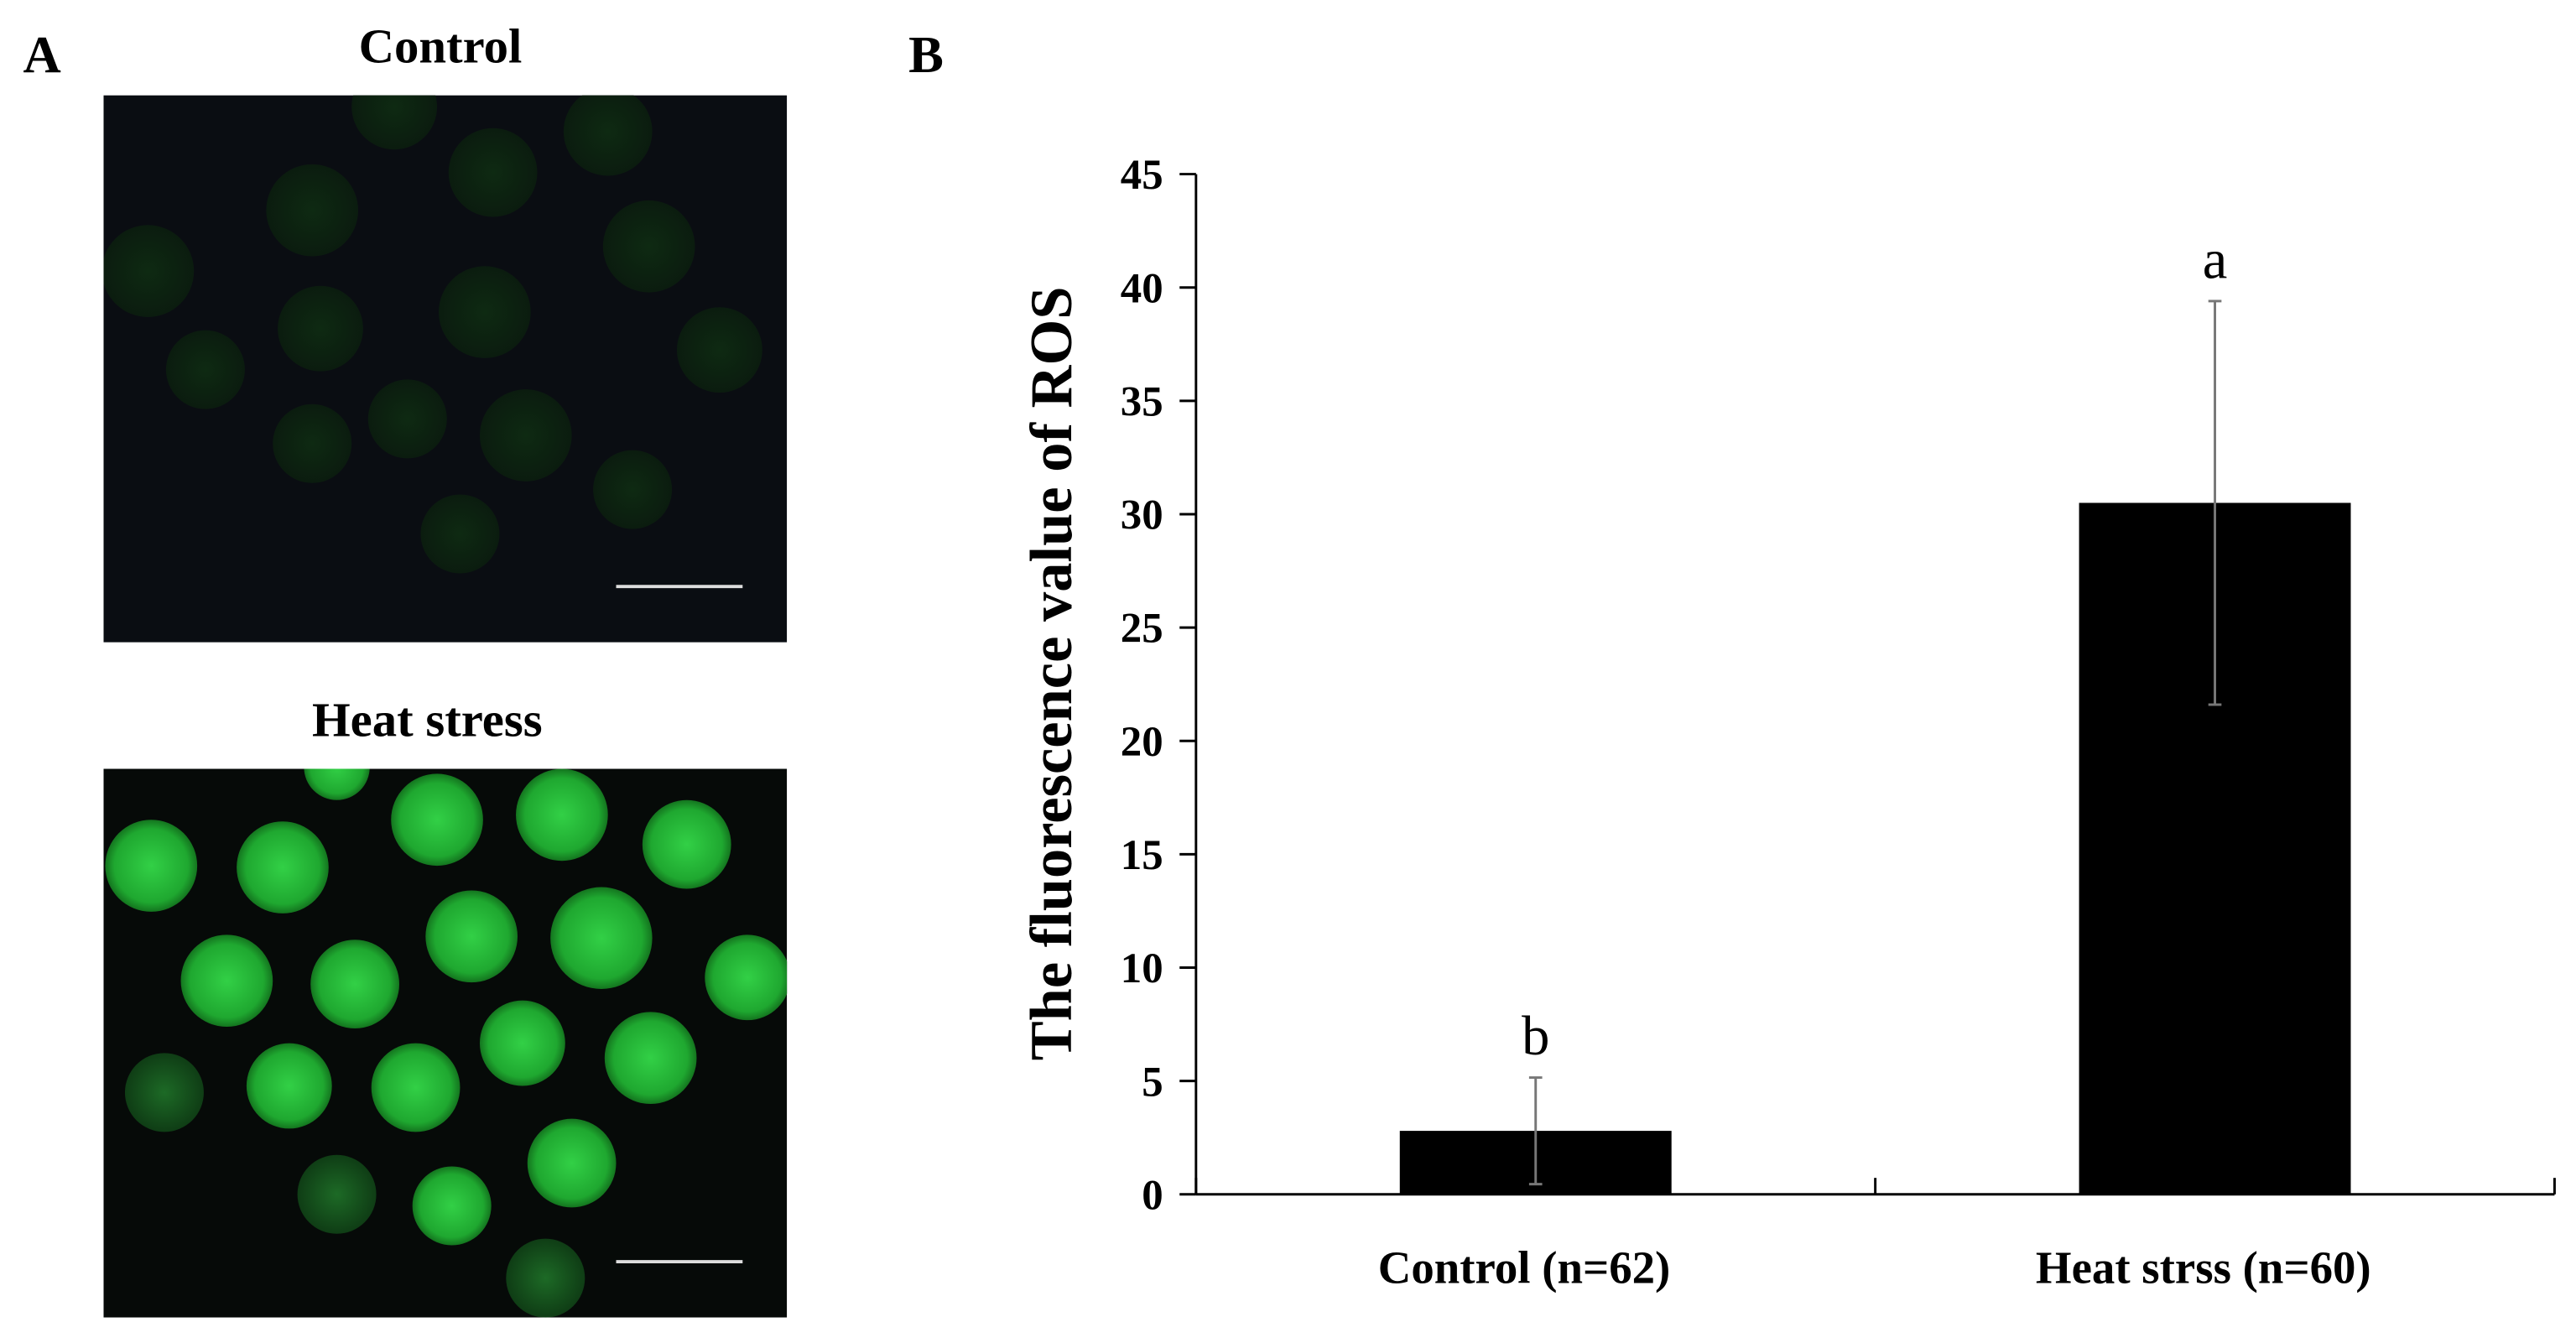 This screenshot has height=1343, width=2576. Describe the element at coordinates (1142, 288) in the screenshot. I see `y-tick-label: 40` at that location.